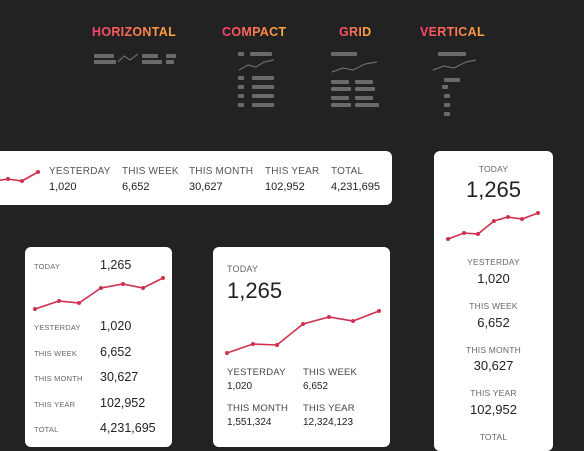  Describe the element at coordinates (258, 82) in the screenshot. I see `compact-layout-thumbnail` at that location.